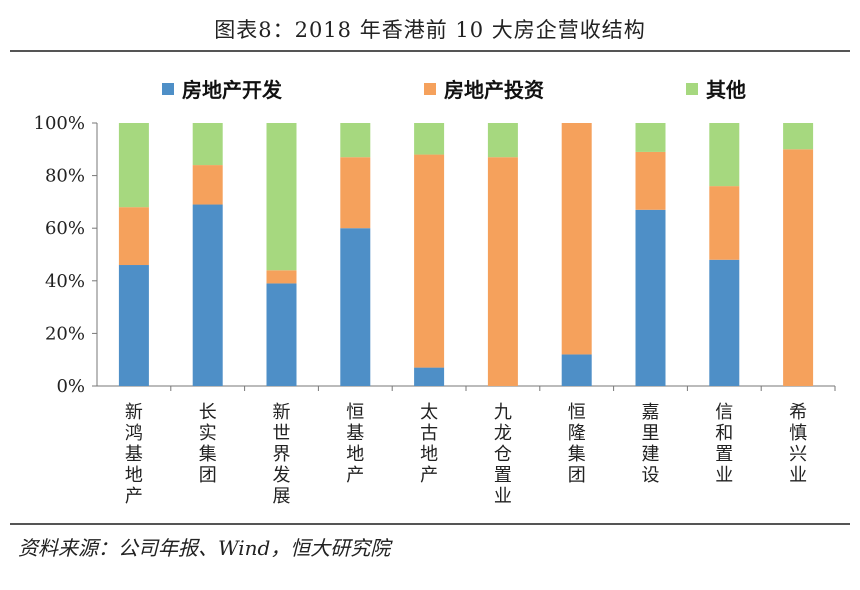  I want to click on source-divider, so click(430, 524).